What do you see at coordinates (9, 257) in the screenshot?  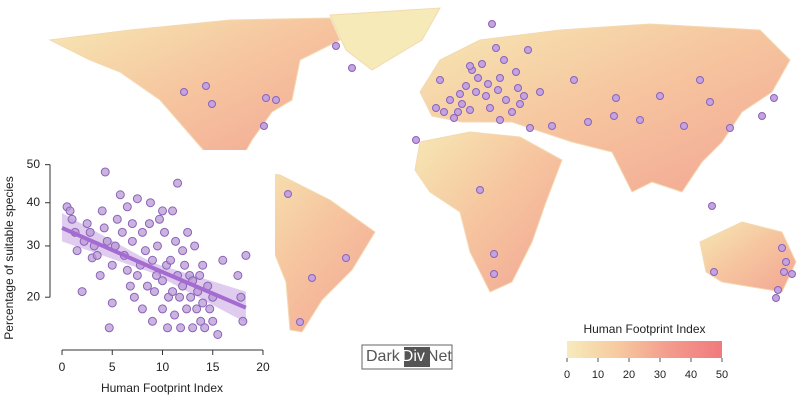 I see `y-axis-label: Percentage of suitable species` at bounding box center [9, 257].